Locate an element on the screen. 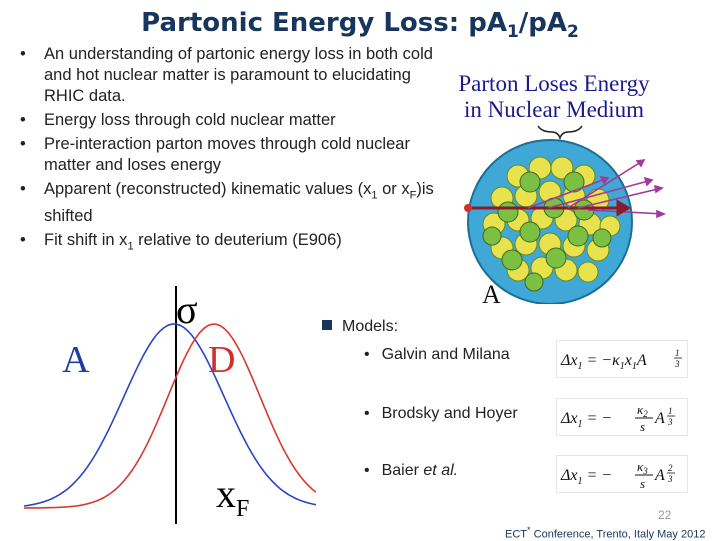 This screenshot has height=541, width=720. xf-label: xF is located at coordinates (233, 496).